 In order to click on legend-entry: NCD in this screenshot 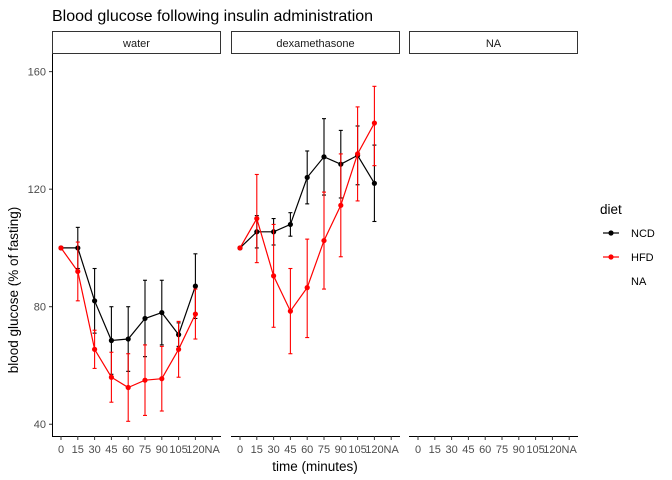, I will do `click(629, 234)`.